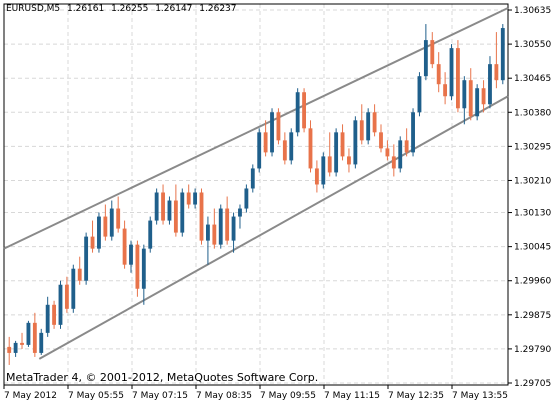  What do you see at coordinates (480, 396) in the screenshot?
I see `time-tick-label: 7 May 13:55` at bounding box center [480, 396].